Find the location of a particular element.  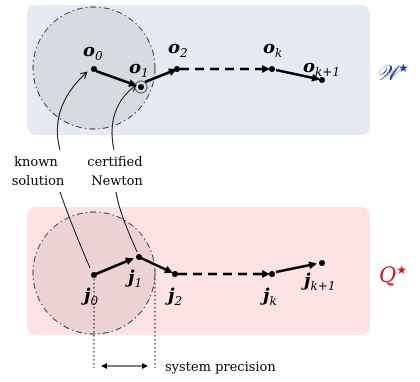

arrow-j1-j2 is located at coordinates (156, 265).